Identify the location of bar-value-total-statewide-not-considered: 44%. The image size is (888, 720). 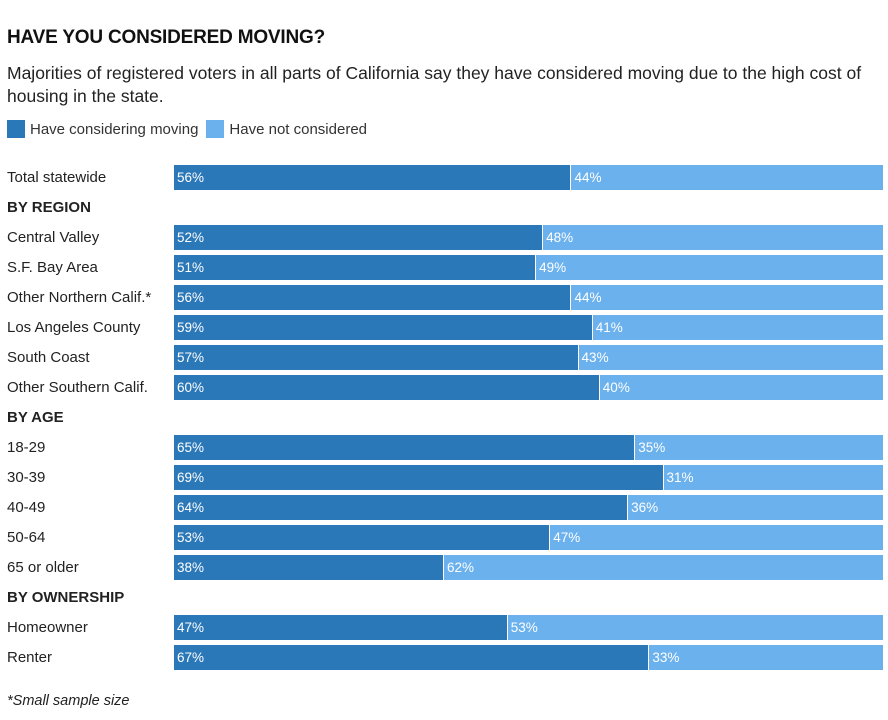
(588, 177).